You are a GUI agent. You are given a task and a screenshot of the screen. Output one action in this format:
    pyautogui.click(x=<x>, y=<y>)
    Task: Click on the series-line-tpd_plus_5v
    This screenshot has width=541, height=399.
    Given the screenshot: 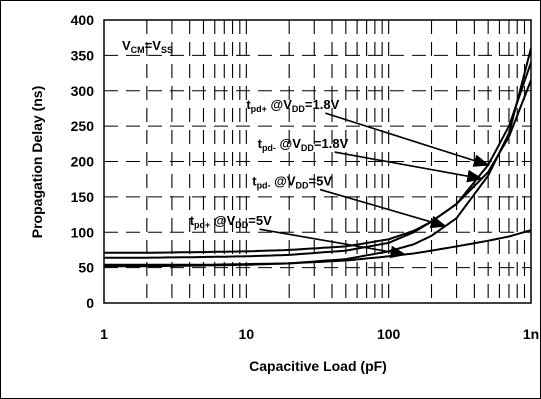 What is the action you would take?
    pyautogui.click(x=317, y=247)
    